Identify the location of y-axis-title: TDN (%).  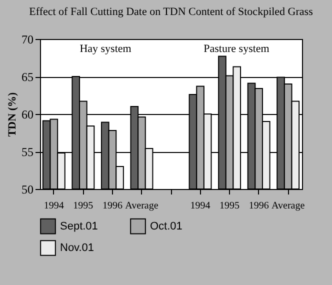
(12, 114).